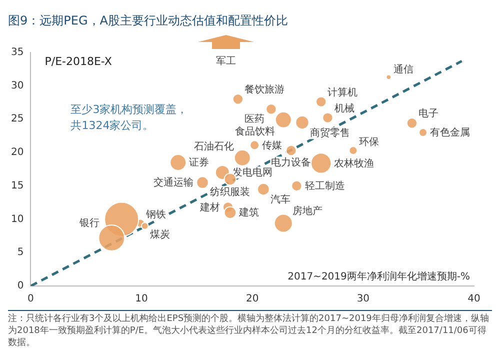  What do you see at coordinates (17, 186) in the screenshot?
I see `y-tick-label: 15` at bounding box center [17, 186].